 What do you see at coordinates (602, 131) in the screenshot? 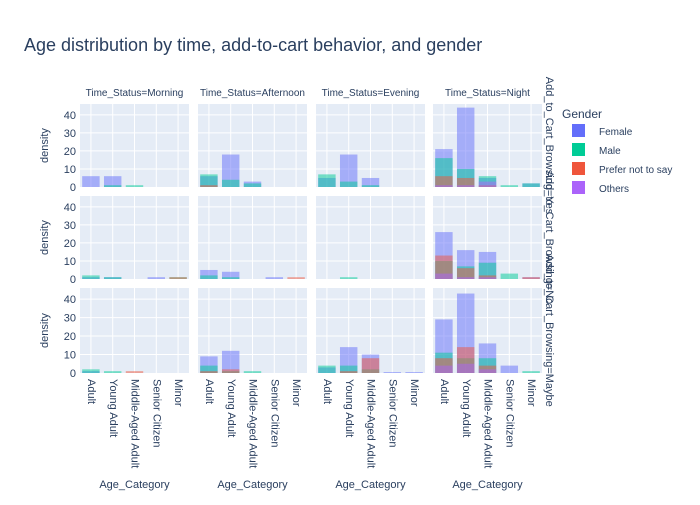
I see `legend-item: Female` at bounding box center [602, 131].